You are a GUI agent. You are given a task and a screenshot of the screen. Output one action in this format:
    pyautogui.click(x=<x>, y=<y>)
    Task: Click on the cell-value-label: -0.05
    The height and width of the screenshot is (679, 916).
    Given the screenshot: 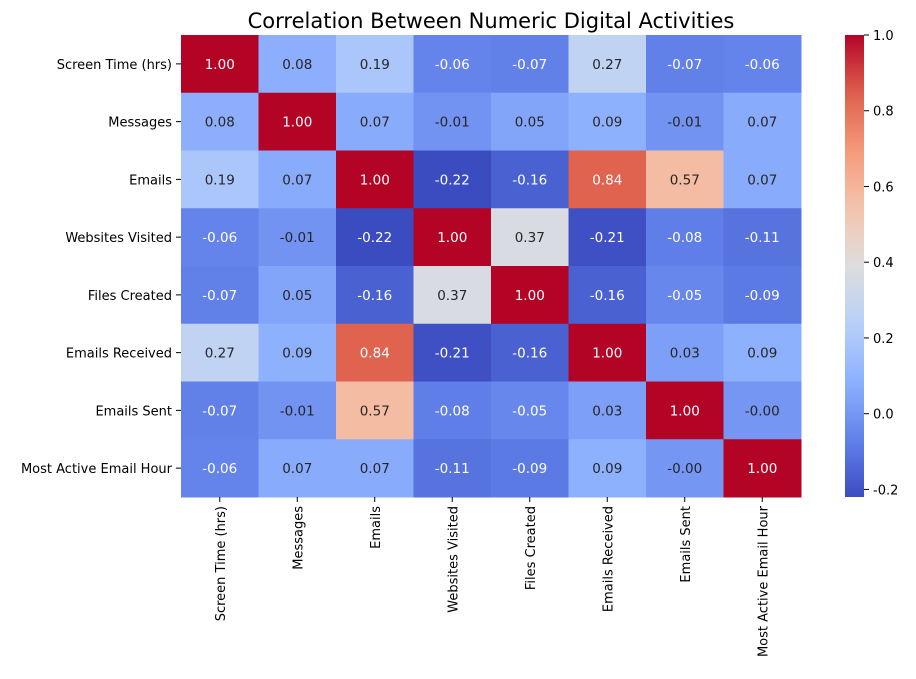 What is the action you would take?
    pyautogui.click(x=684, y=296)
    